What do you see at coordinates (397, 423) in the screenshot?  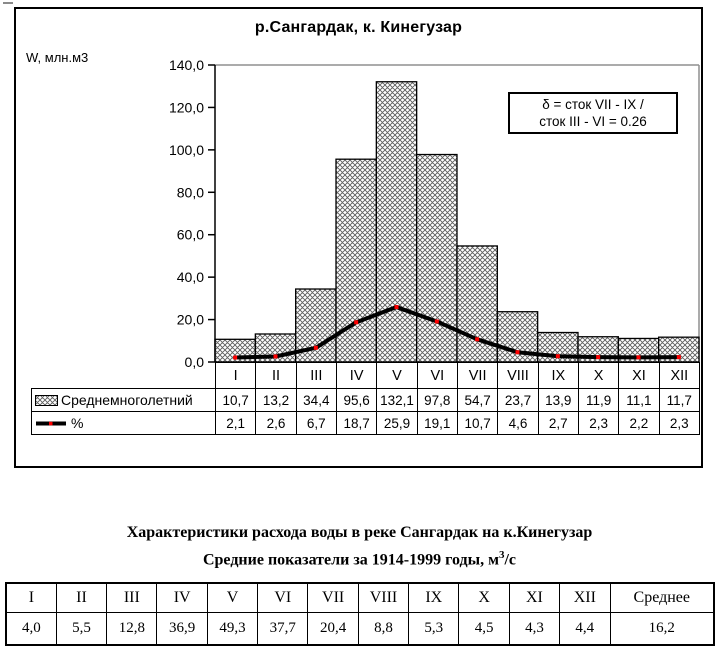 I see `percent-value-cell: 25,9` at bounding box center [397, 423].